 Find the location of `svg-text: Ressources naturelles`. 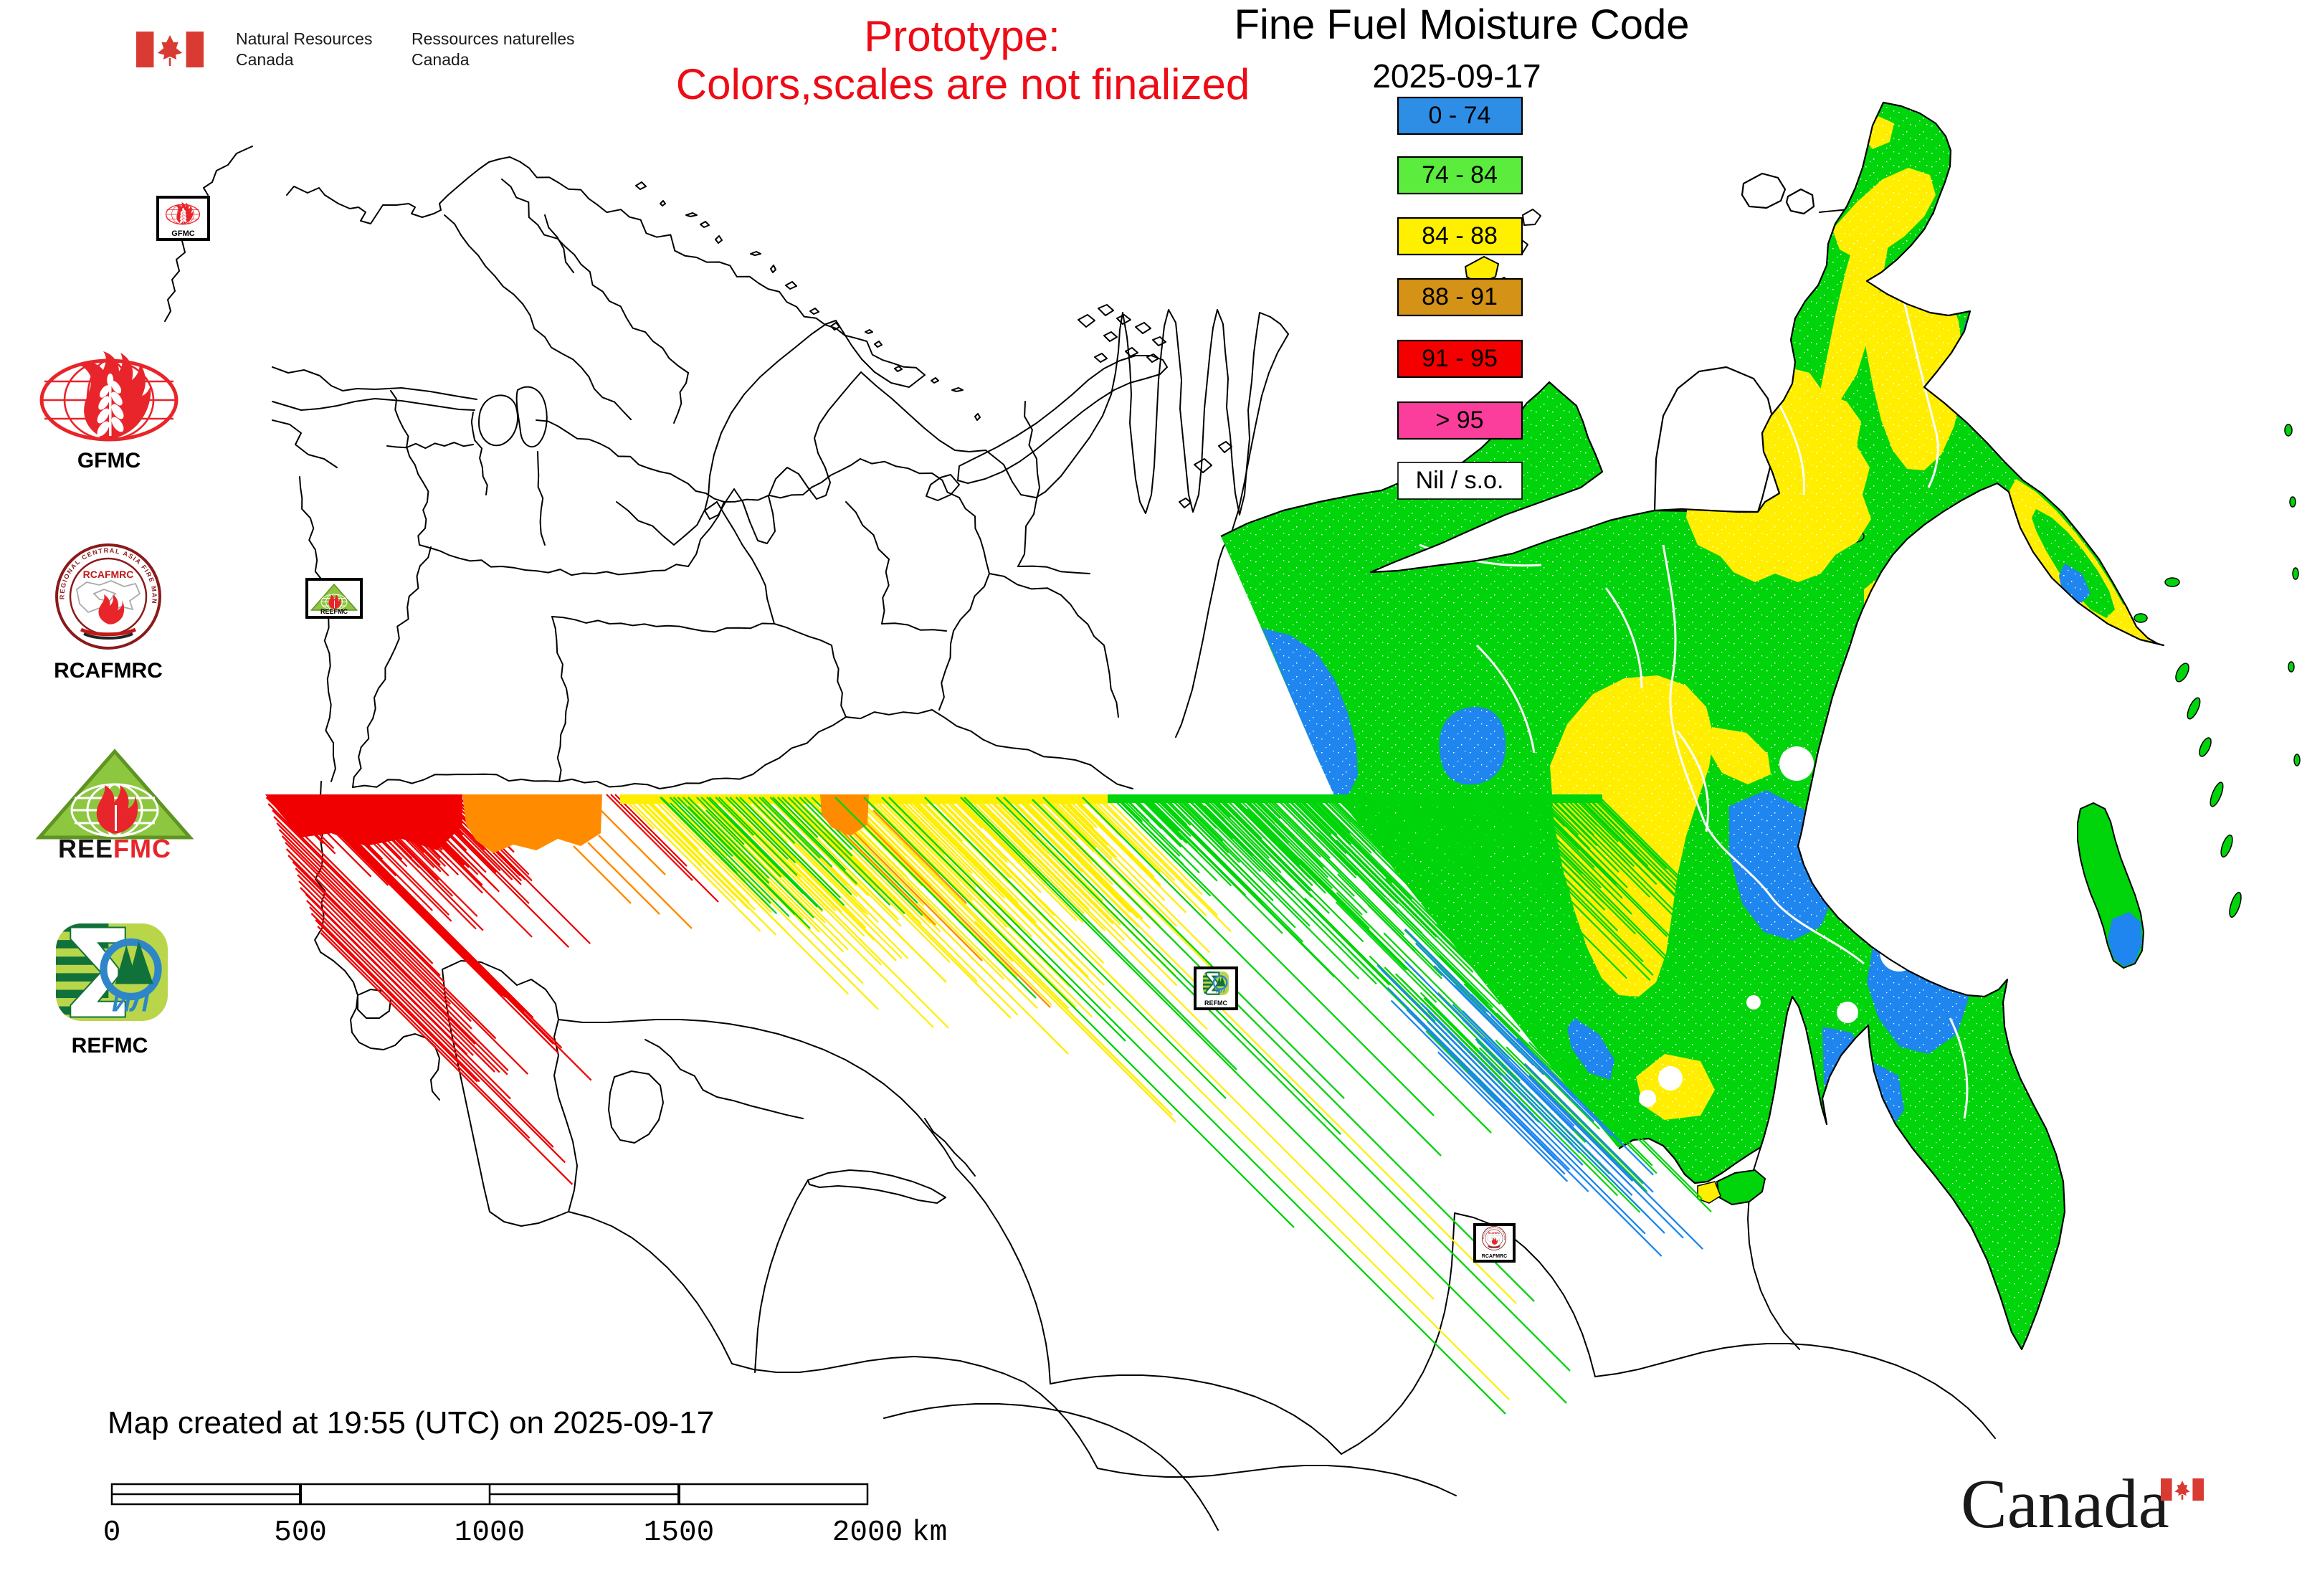

svg-text: Ressources naturelles is located at coordinates (494, 38).